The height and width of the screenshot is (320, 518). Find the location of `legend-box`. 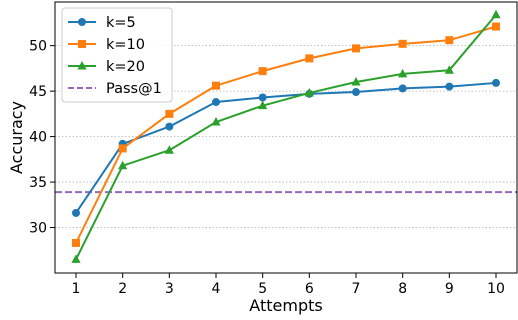

legend-box is located at coordinates (117, 55).